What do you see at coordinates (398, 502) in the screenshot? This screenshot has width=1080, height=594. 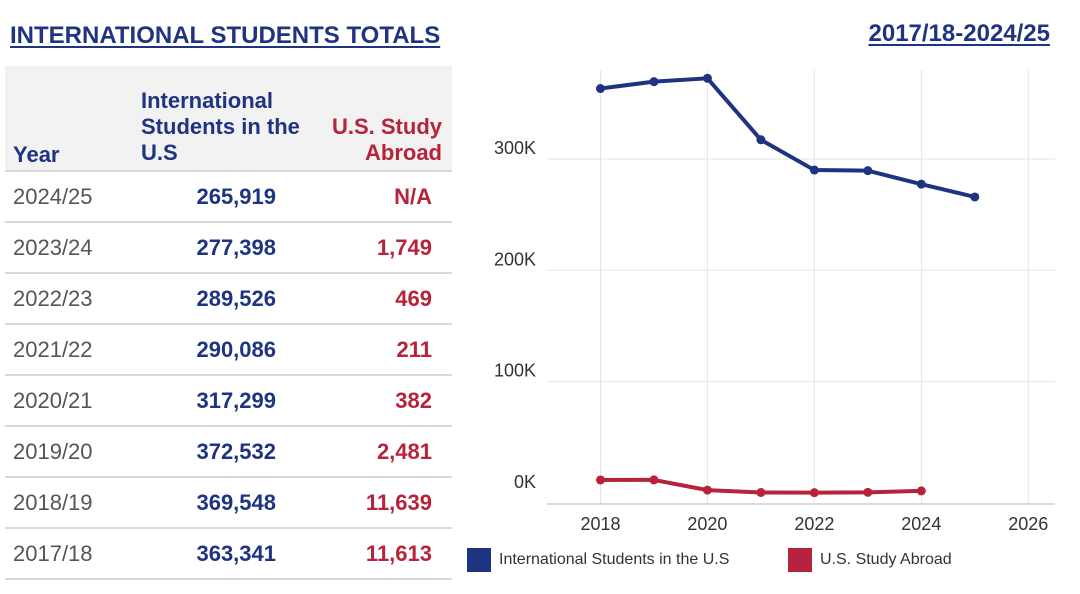 I see `study-abroad-cell: 11,639` at bounding box center [398, 502].